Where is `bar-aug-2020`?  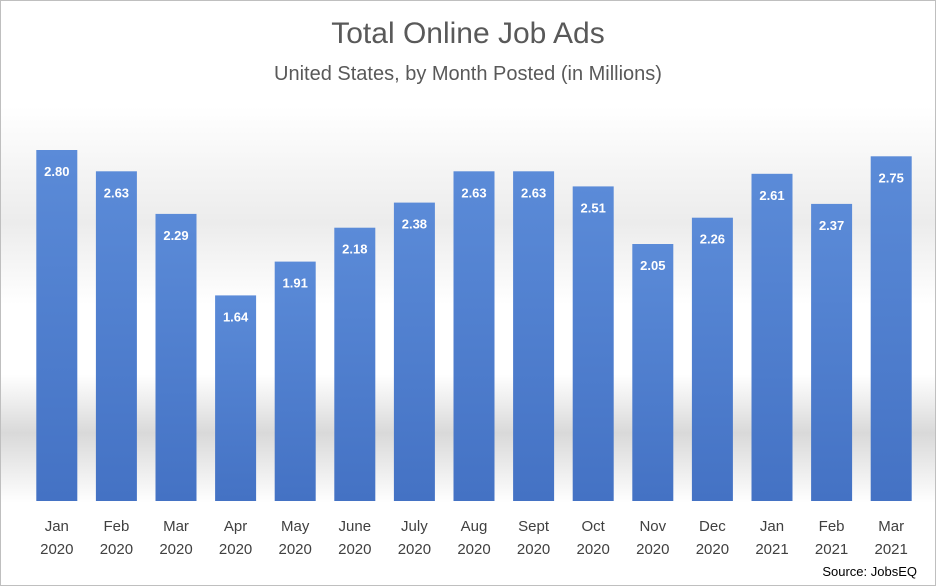 bar-aug-2020 is located at coordinates (474, 336).